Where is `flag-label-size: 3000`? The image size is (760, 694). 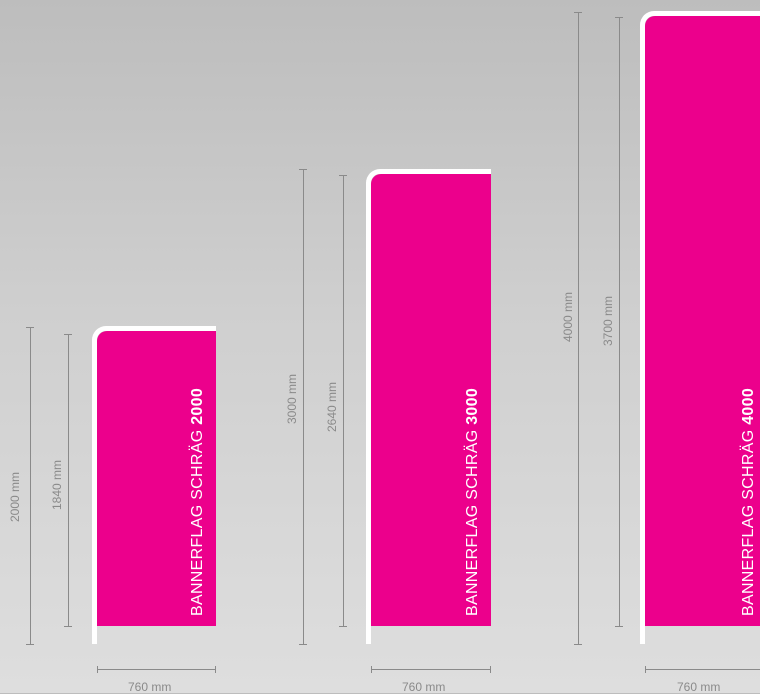
flag-label-size: 3000 is located at coordinates (472, 406).